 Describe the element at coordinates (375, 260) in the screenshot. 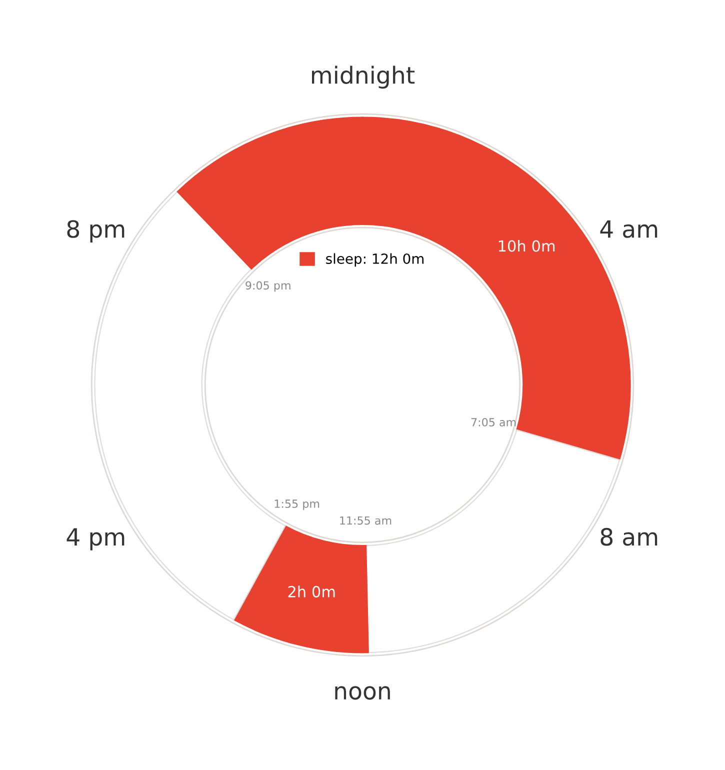

I see `legend-label: sleep: 12h 0m` at that location.